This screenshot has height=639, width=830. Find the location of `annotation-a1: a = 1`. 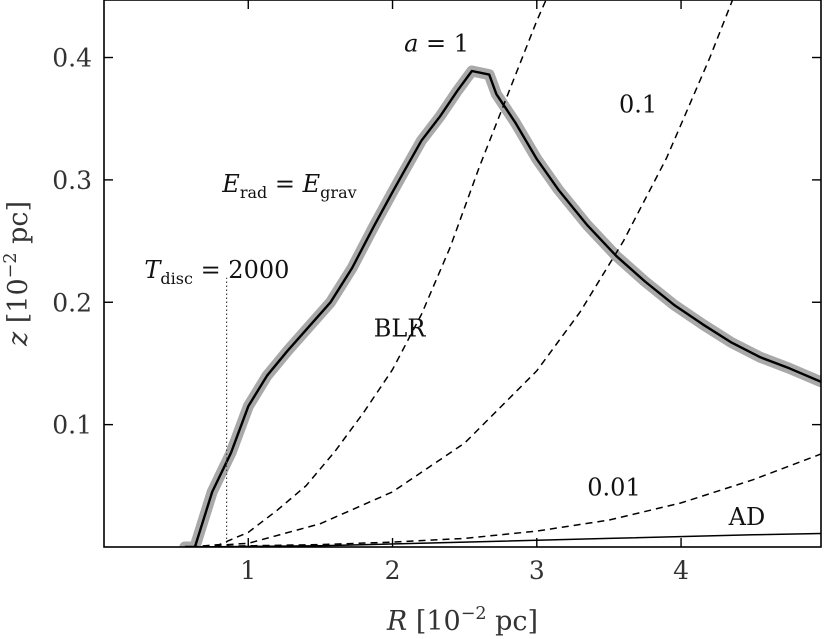

annotation-a1: a = 1 is located at coordinates (436, 43).